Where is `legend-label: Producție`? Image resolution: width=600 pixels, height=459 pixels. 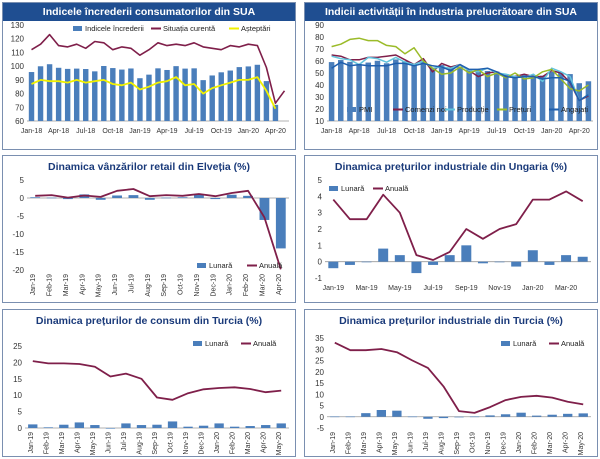
legend-label: Producție is located at coordinates (473, 109).